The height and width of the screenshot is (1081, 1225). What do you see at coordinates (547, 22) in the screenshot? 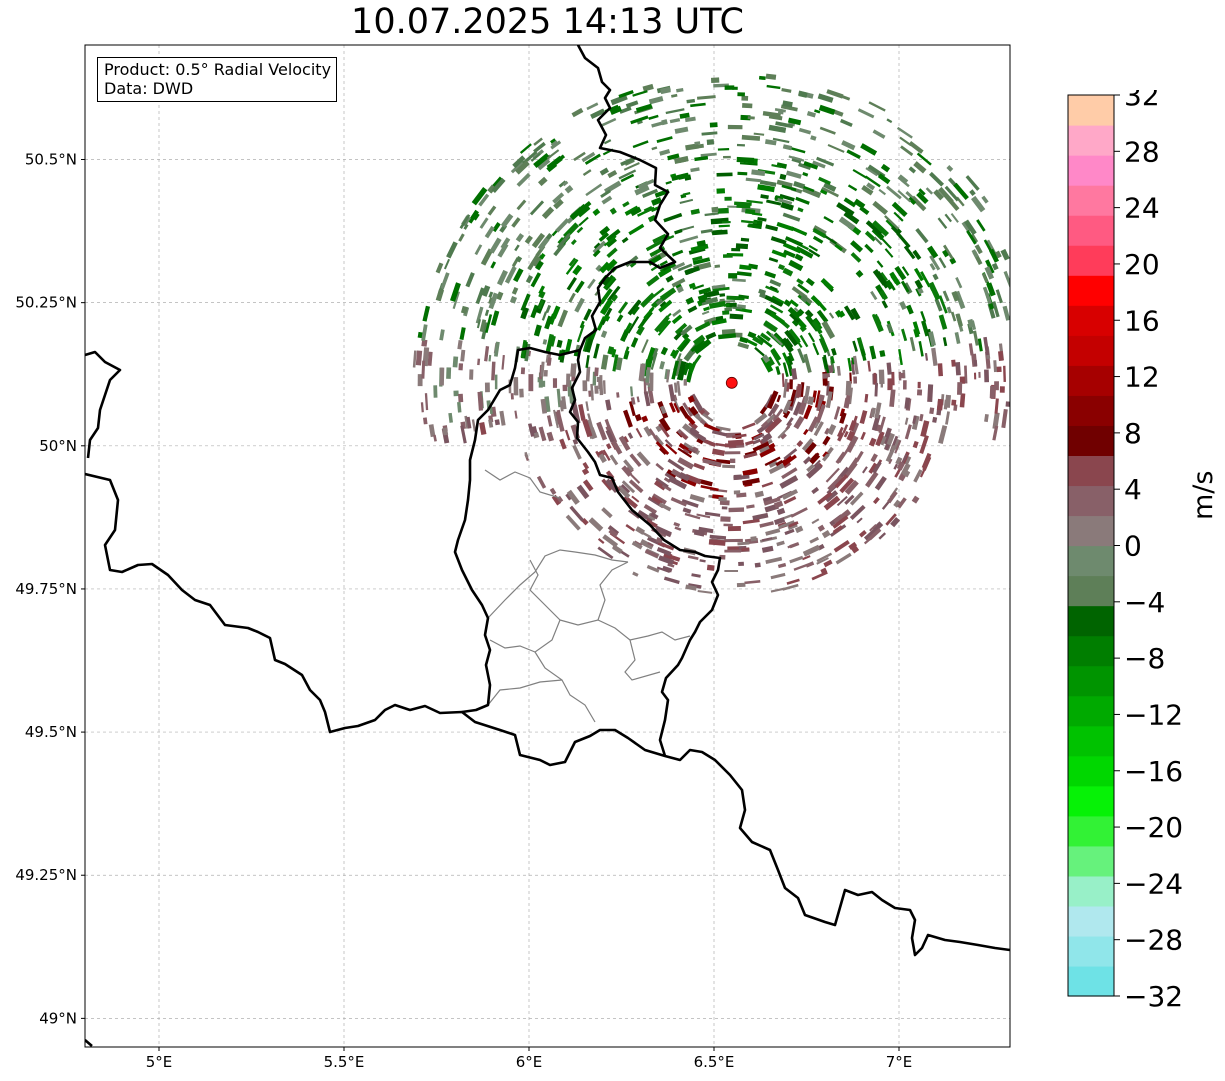
I see `map-title: 10.07.2025 14:13 UTC` at bounding box center [547, 22].